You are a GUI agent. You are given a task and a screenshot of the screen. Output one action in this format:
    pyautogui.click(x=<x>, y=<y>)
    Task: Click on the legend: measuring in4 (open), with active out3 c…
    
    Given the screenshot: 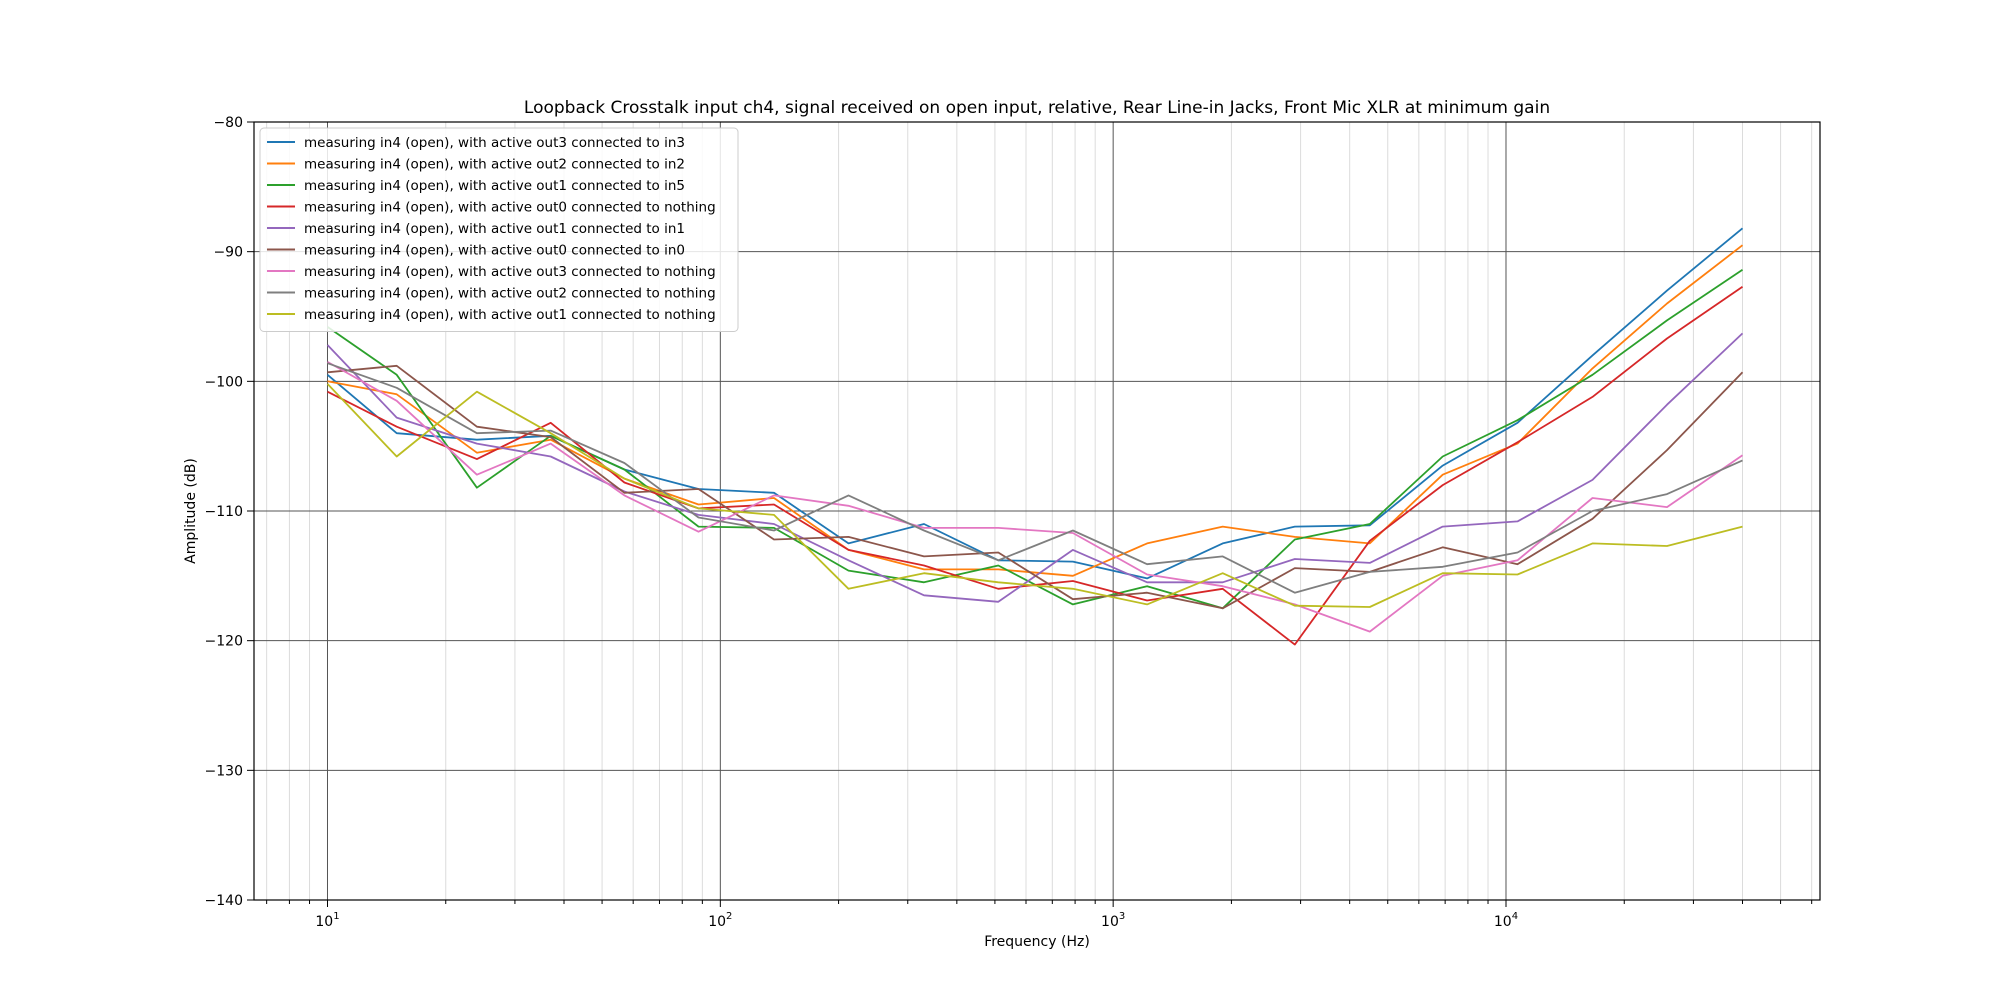 What is the action you would take?
    pyautogui.click(x=499, y=229)
    